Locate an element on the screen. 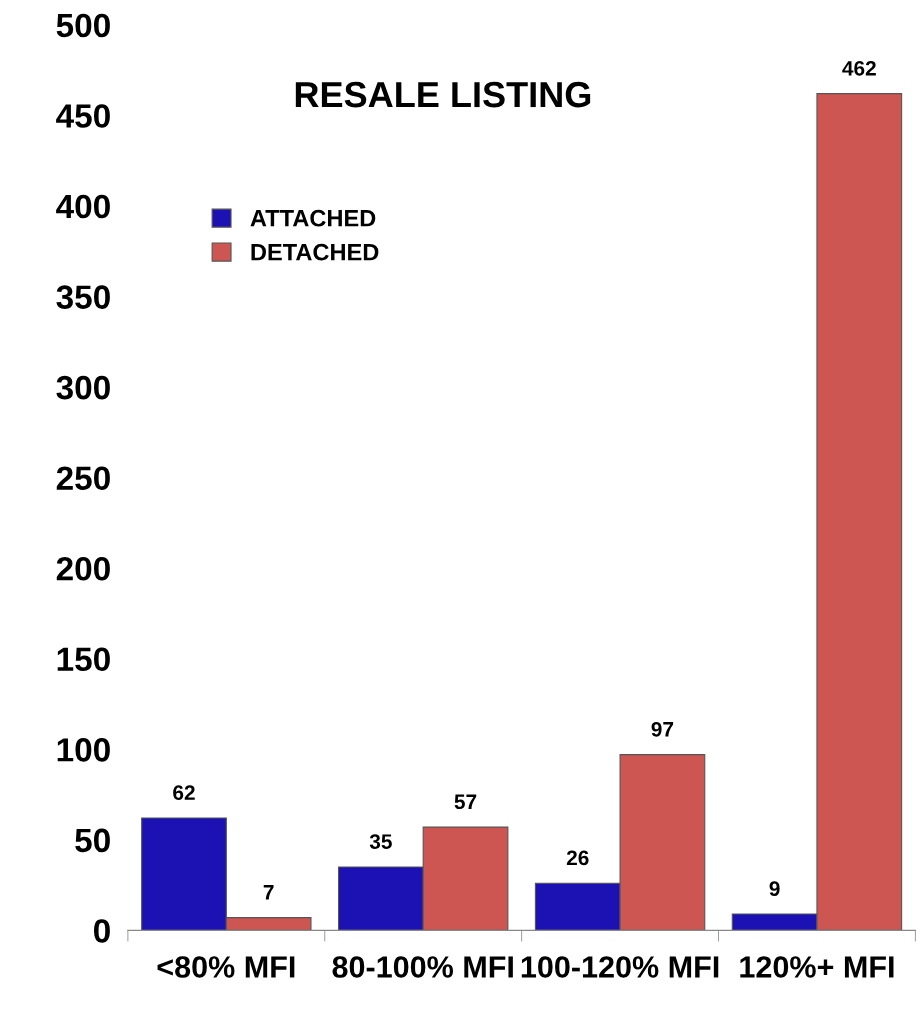  data-label: 7 is located at coordinates (268, 892).